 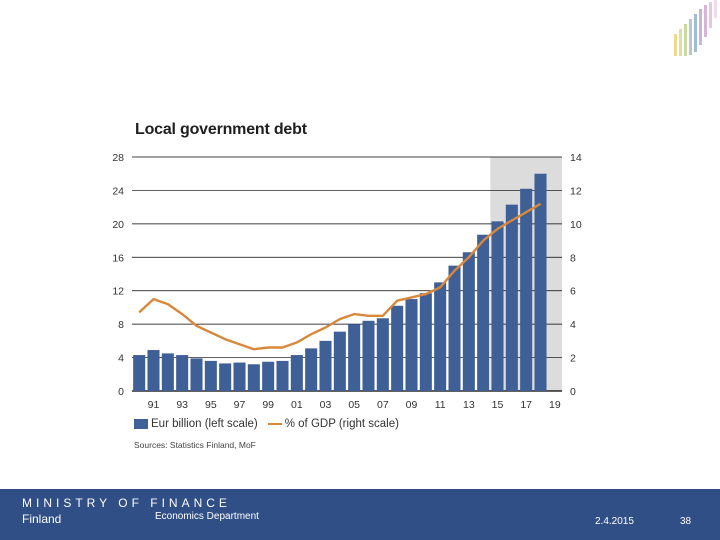 I want to click on debt-bar-2008, so click(x=397, y=348).